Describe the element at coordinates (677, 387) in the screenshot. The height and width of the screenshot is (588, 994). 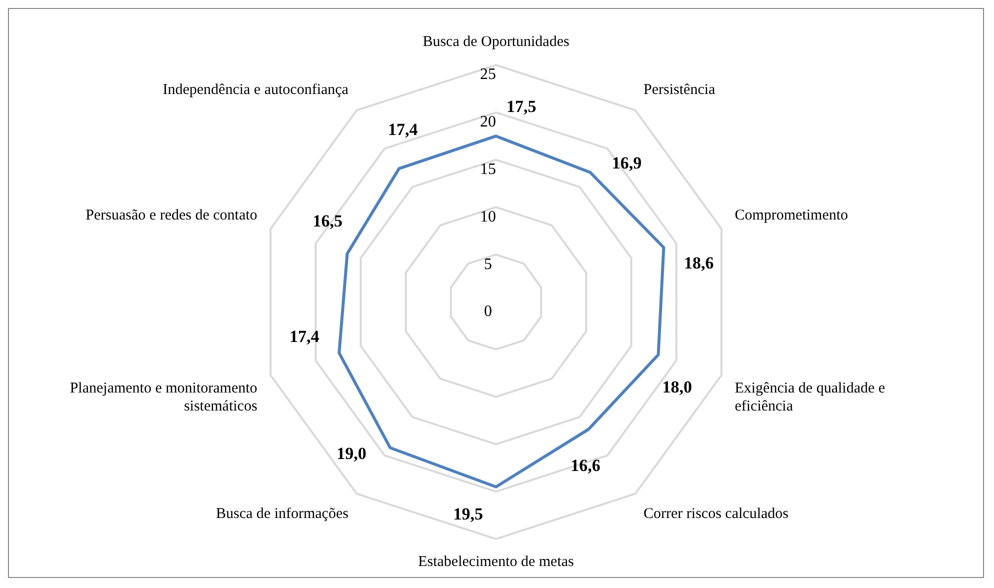
I see `data-label: 18,0` at that location.